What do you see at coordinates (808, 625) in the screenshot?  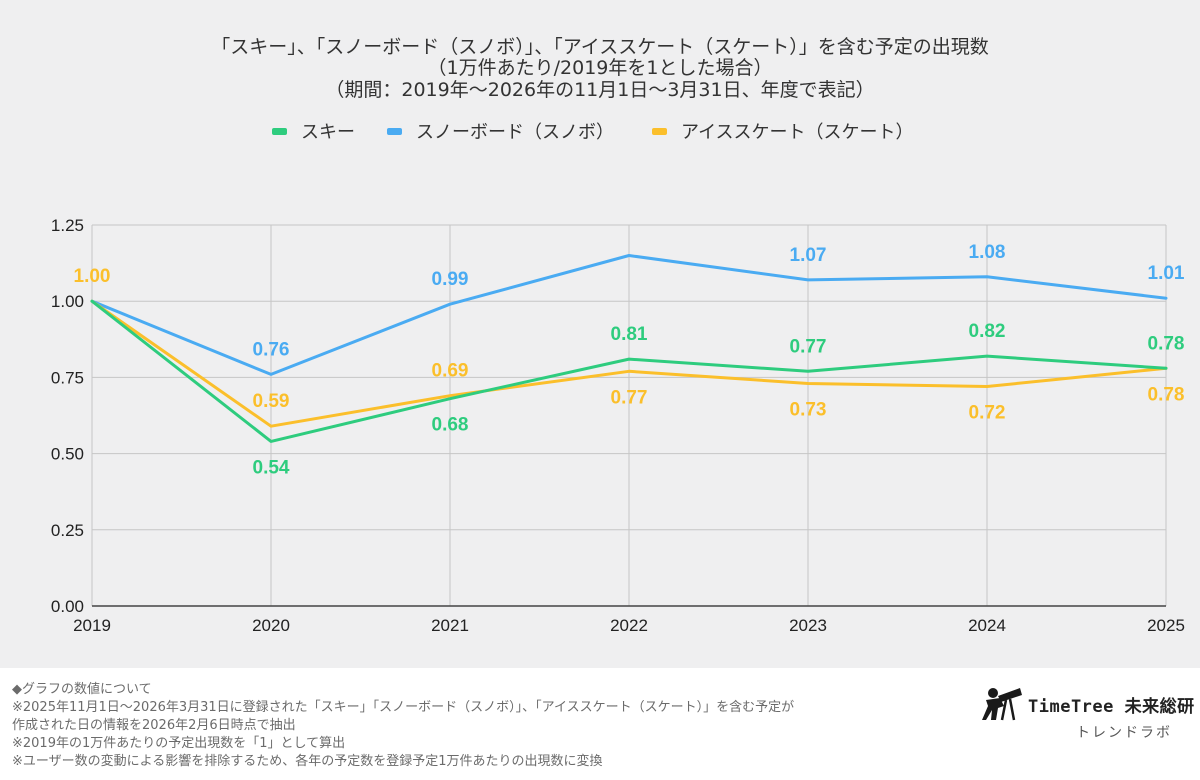 I see `x-tick-label: 2023` at bounding box center [808, 625].